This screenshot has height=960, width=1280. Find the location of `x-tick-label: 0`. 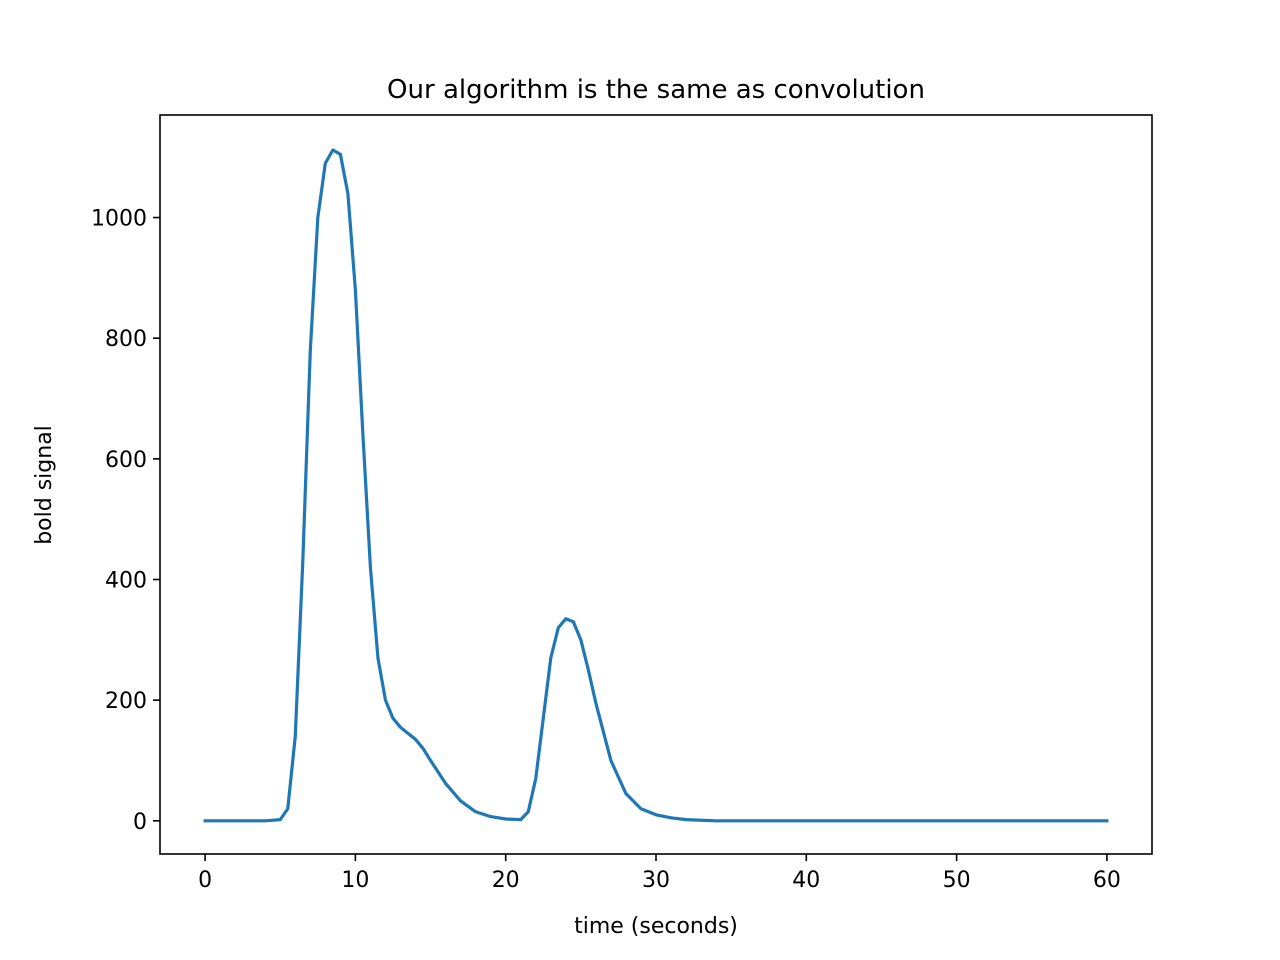

x-tick-label: 0 is located at coordinates (205, 880).